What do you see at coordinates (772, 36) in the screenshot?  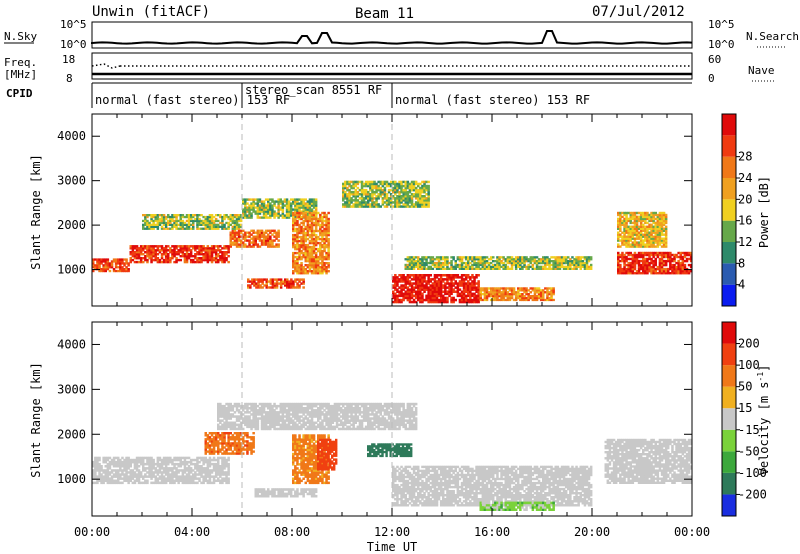 I see `nsearch-label: N.Search` at bounding box center [772, 36].